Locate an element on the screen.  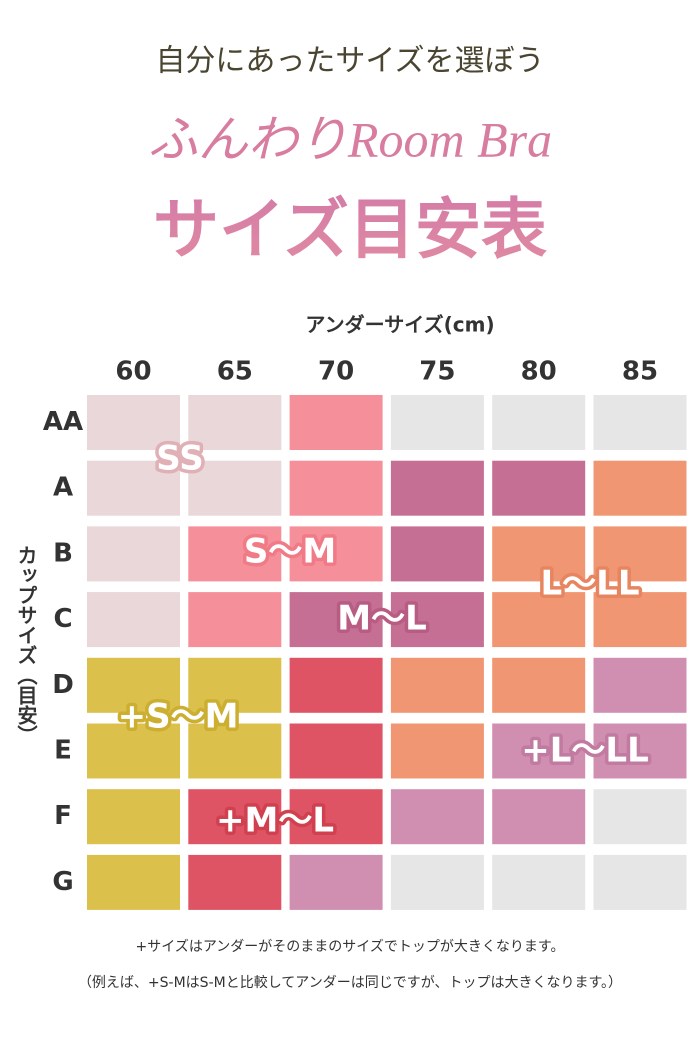
column-heading: アンダーサイズ(cm) is located at coordinates (399, 325).